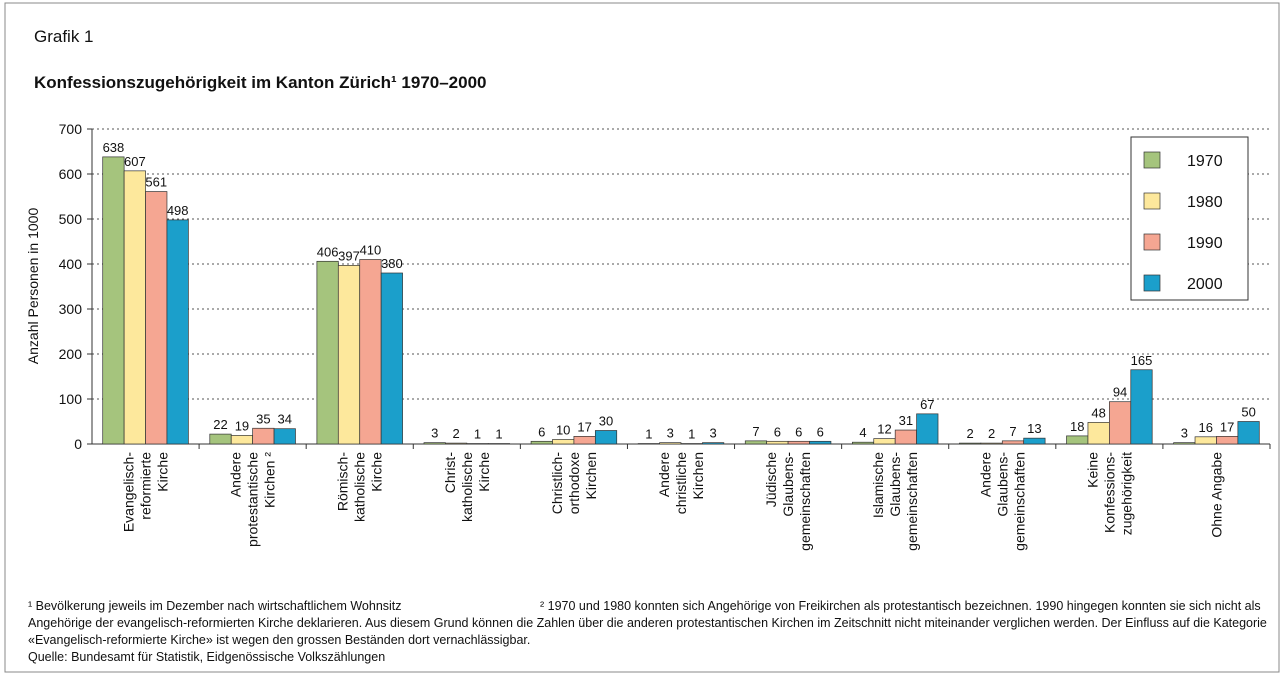  I want to click on value-label: 165, so click(1142, 360).